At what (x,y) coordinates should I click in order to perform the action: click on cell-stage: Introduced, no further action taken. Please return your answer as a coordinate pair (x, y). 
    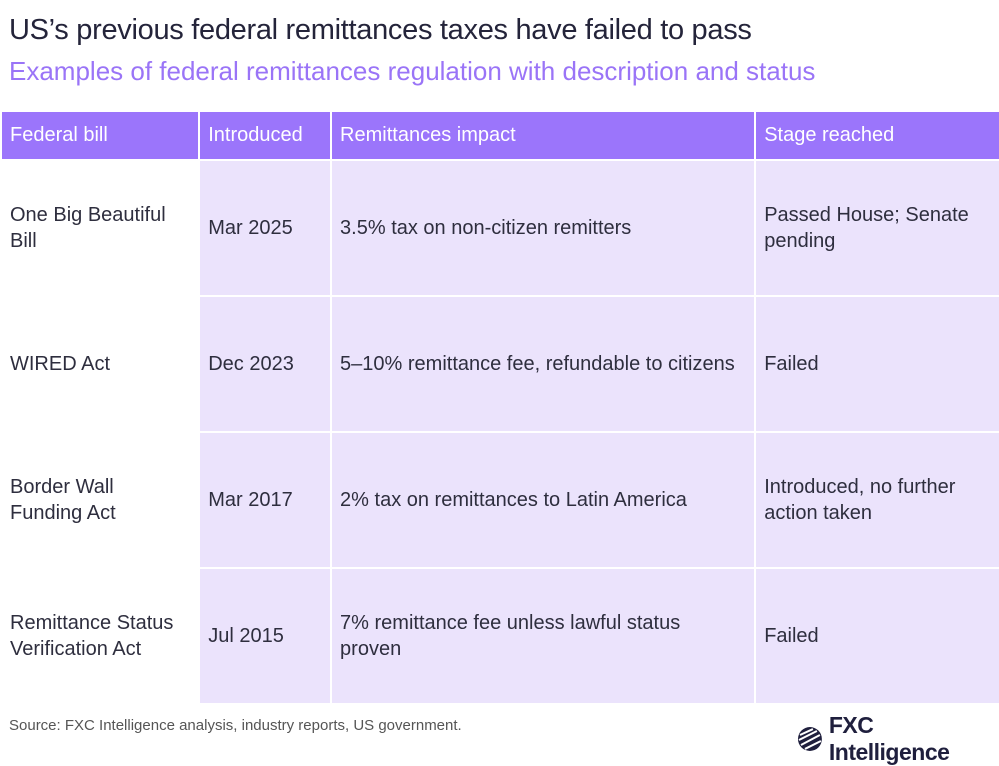
    Looking at the image, I should click on (877, 500).